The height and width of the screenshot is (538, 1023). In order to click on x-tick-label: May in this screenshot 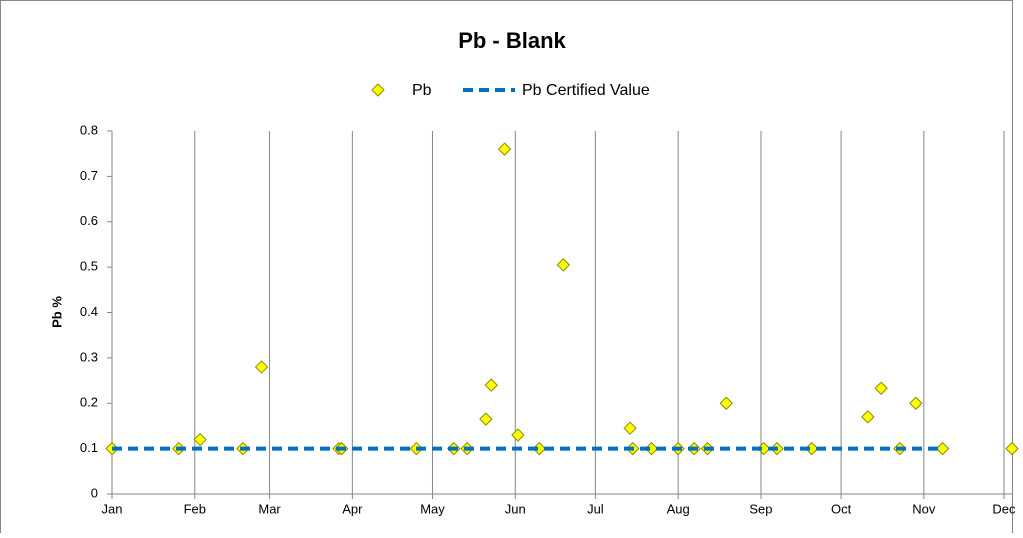, I will do `click(432, 508)`.